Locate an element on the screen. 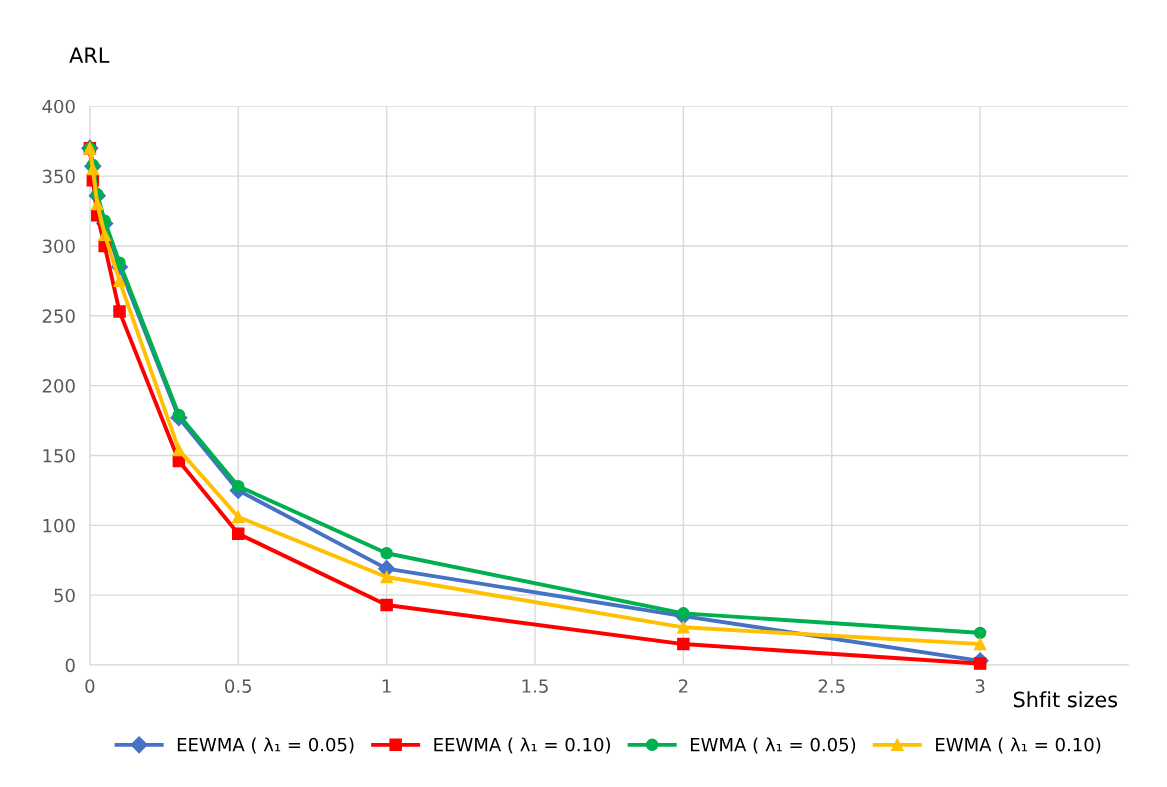  y-tick-label: 350 is located at coordinates (58, 176).